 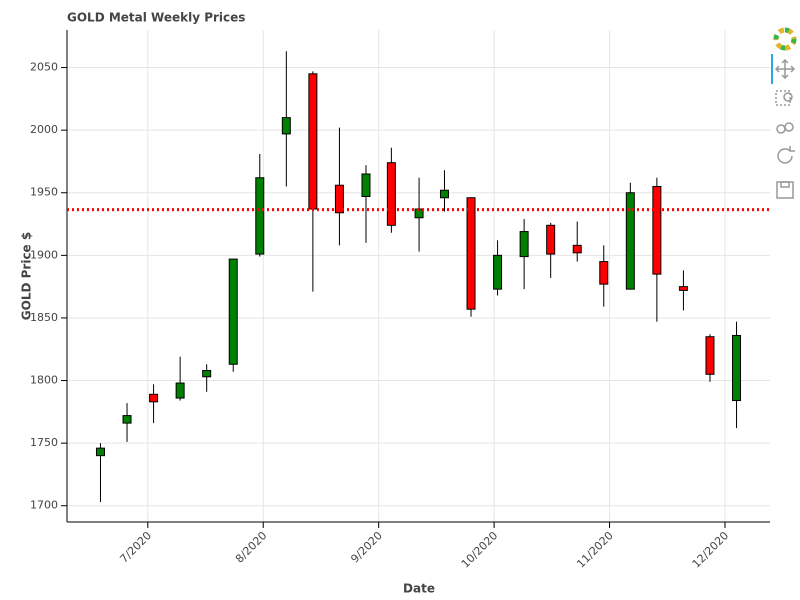 What do you see at coordinates (251, 547) in the screenshot?
I see `x-tick-label: 8/2020` at bounding box center [251, 547].